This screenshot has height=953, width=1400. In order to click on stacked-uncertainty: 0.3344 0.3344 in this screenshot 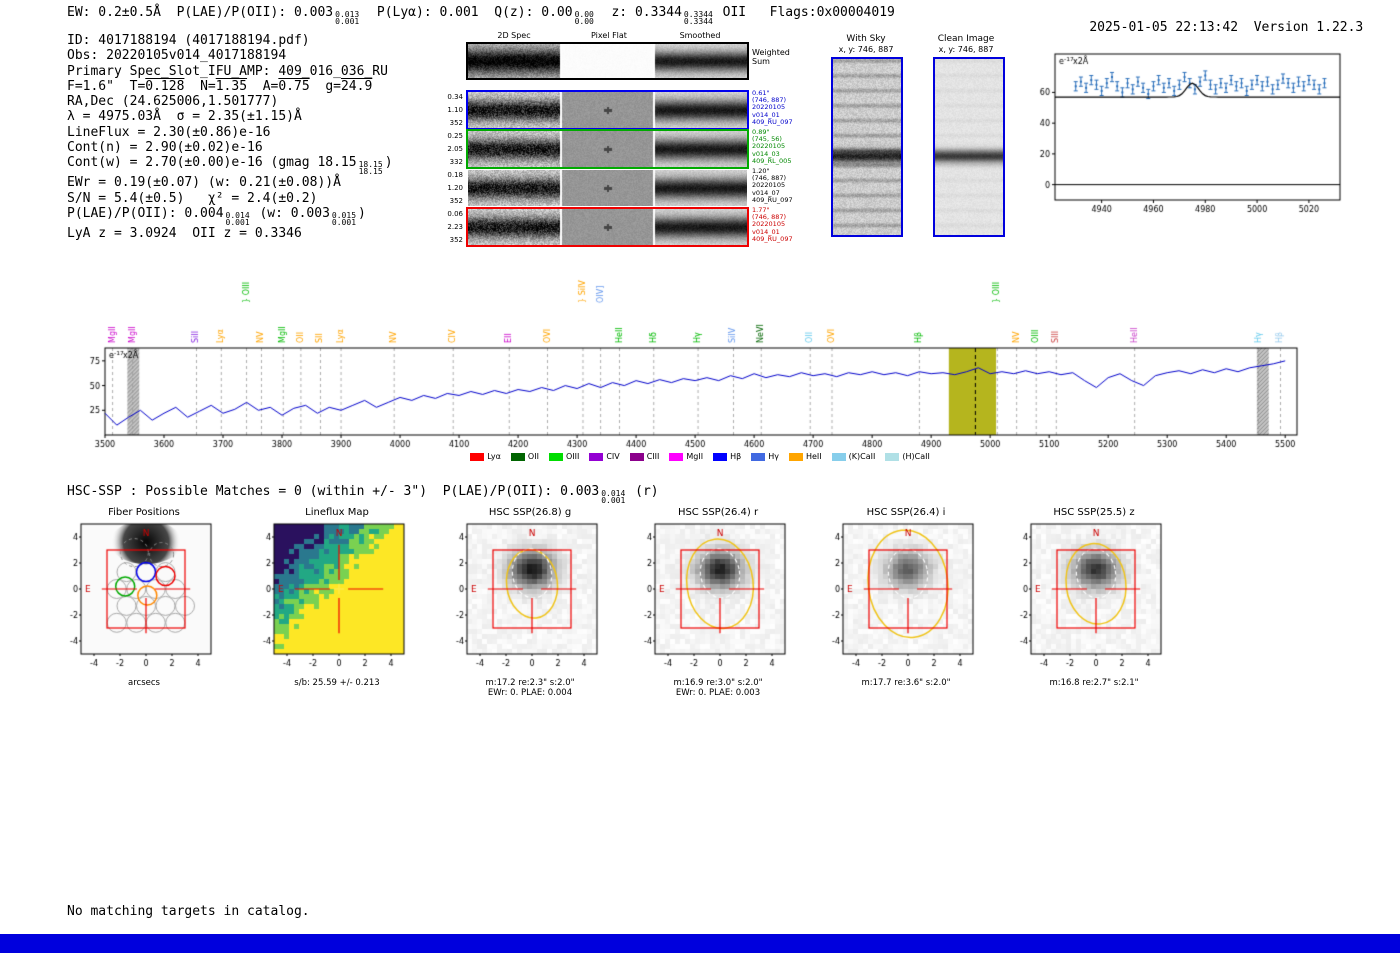, I will do `click(698, 18)`.